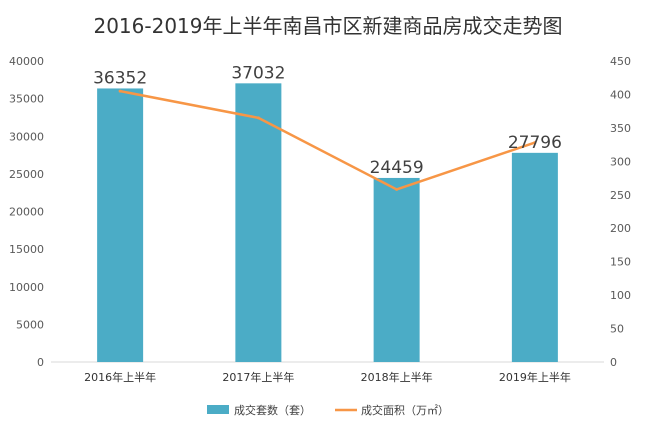 Image resolution: width=657 pixels, height=430 pixels. Describe the element at coordinates (258, 377) in the screenshot. I see `x-tick-label: 2017年上半年` at that location.